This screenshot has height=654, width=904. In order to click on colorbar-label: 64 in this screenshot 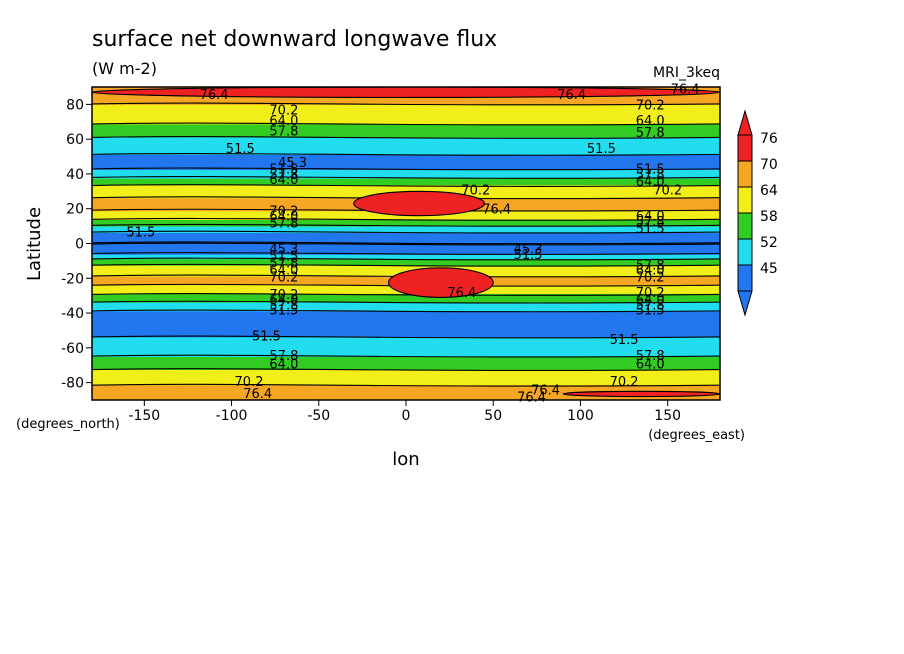, I will do `click(769, 191)`.